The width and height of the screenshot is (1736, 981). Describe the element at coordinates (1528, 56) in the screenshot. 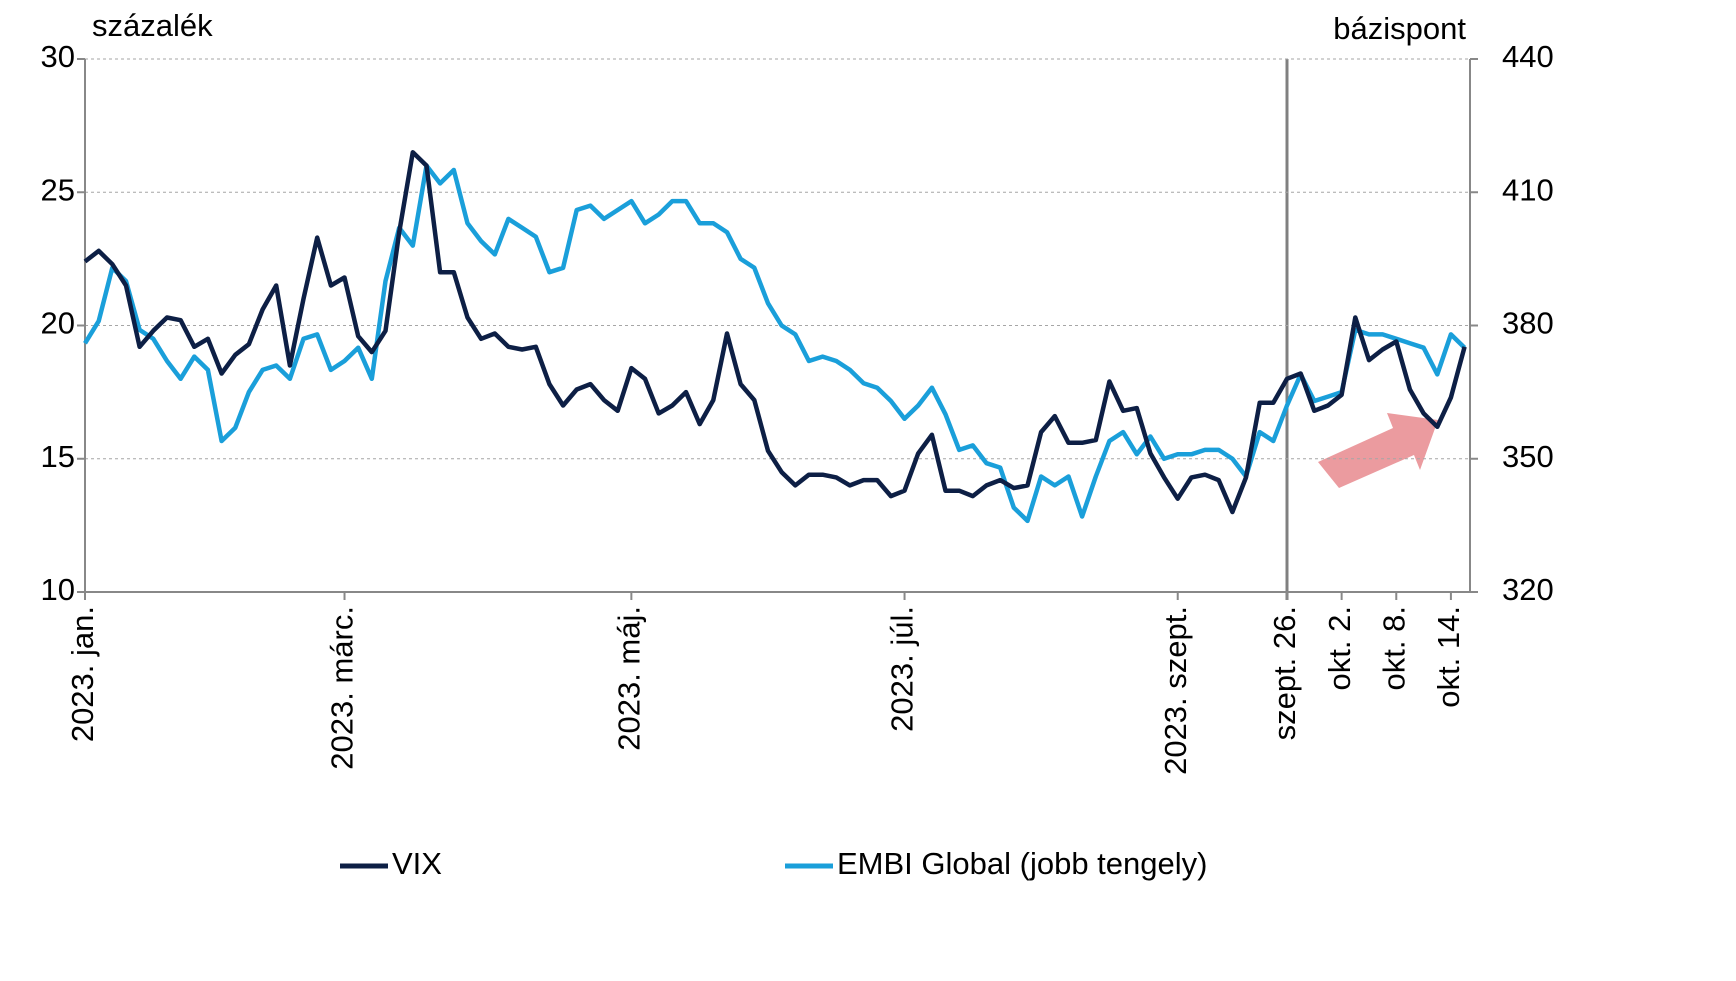

I see `y2-tick-label: 440` at that location.